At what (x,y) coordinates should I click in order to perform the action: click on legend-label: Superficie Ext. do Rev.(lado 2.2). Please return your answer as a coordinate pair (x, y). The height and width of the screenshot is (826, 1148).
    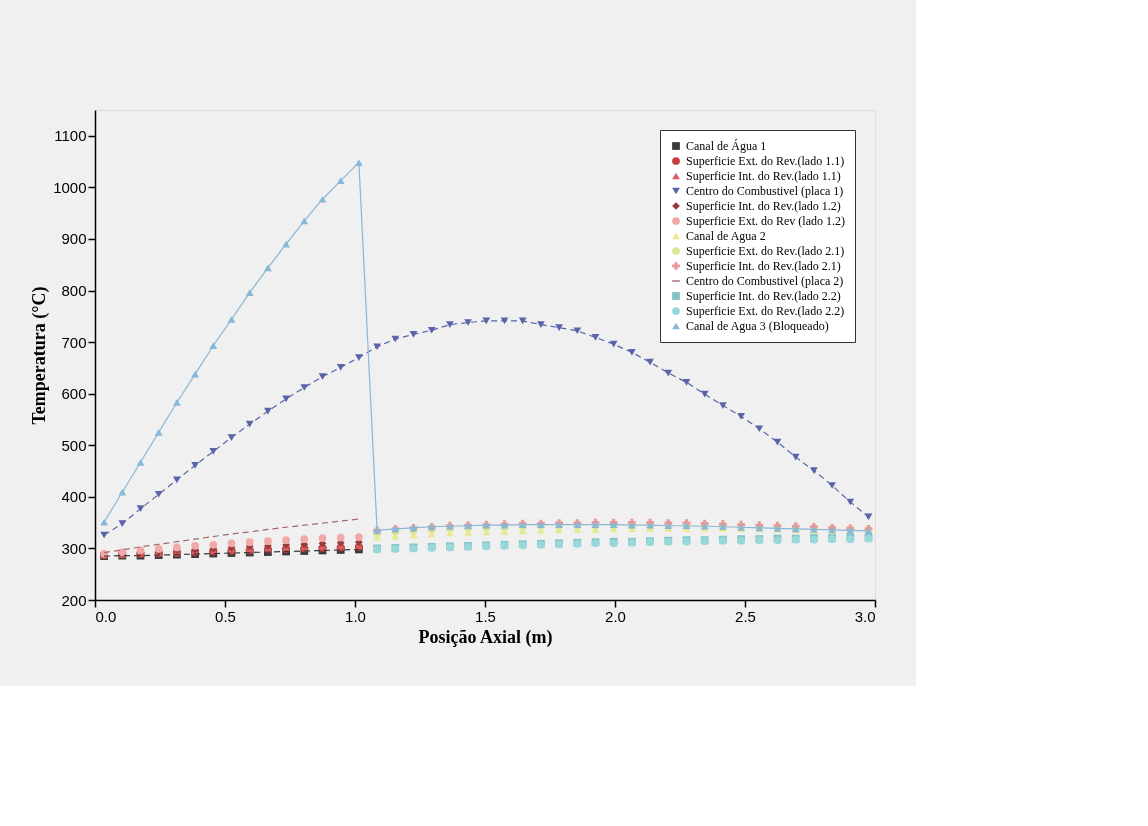
    Looking at the image, I should click on (765, 311).